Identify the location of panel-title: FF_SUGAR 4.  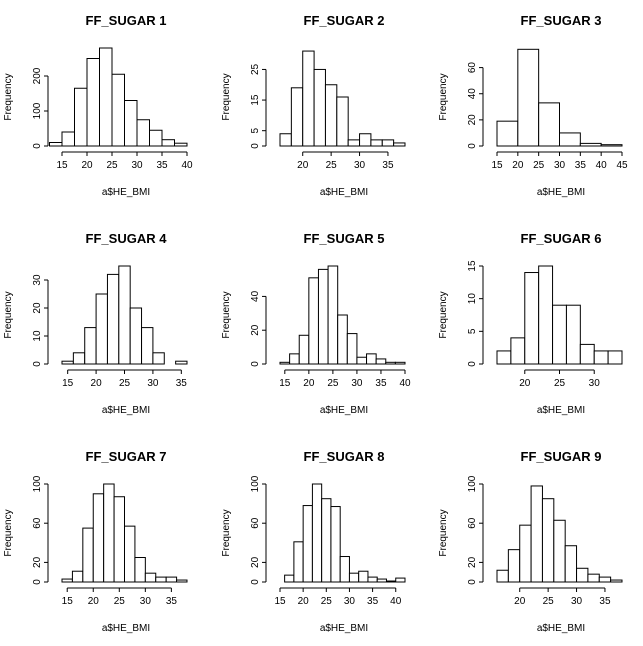
(127, 238).